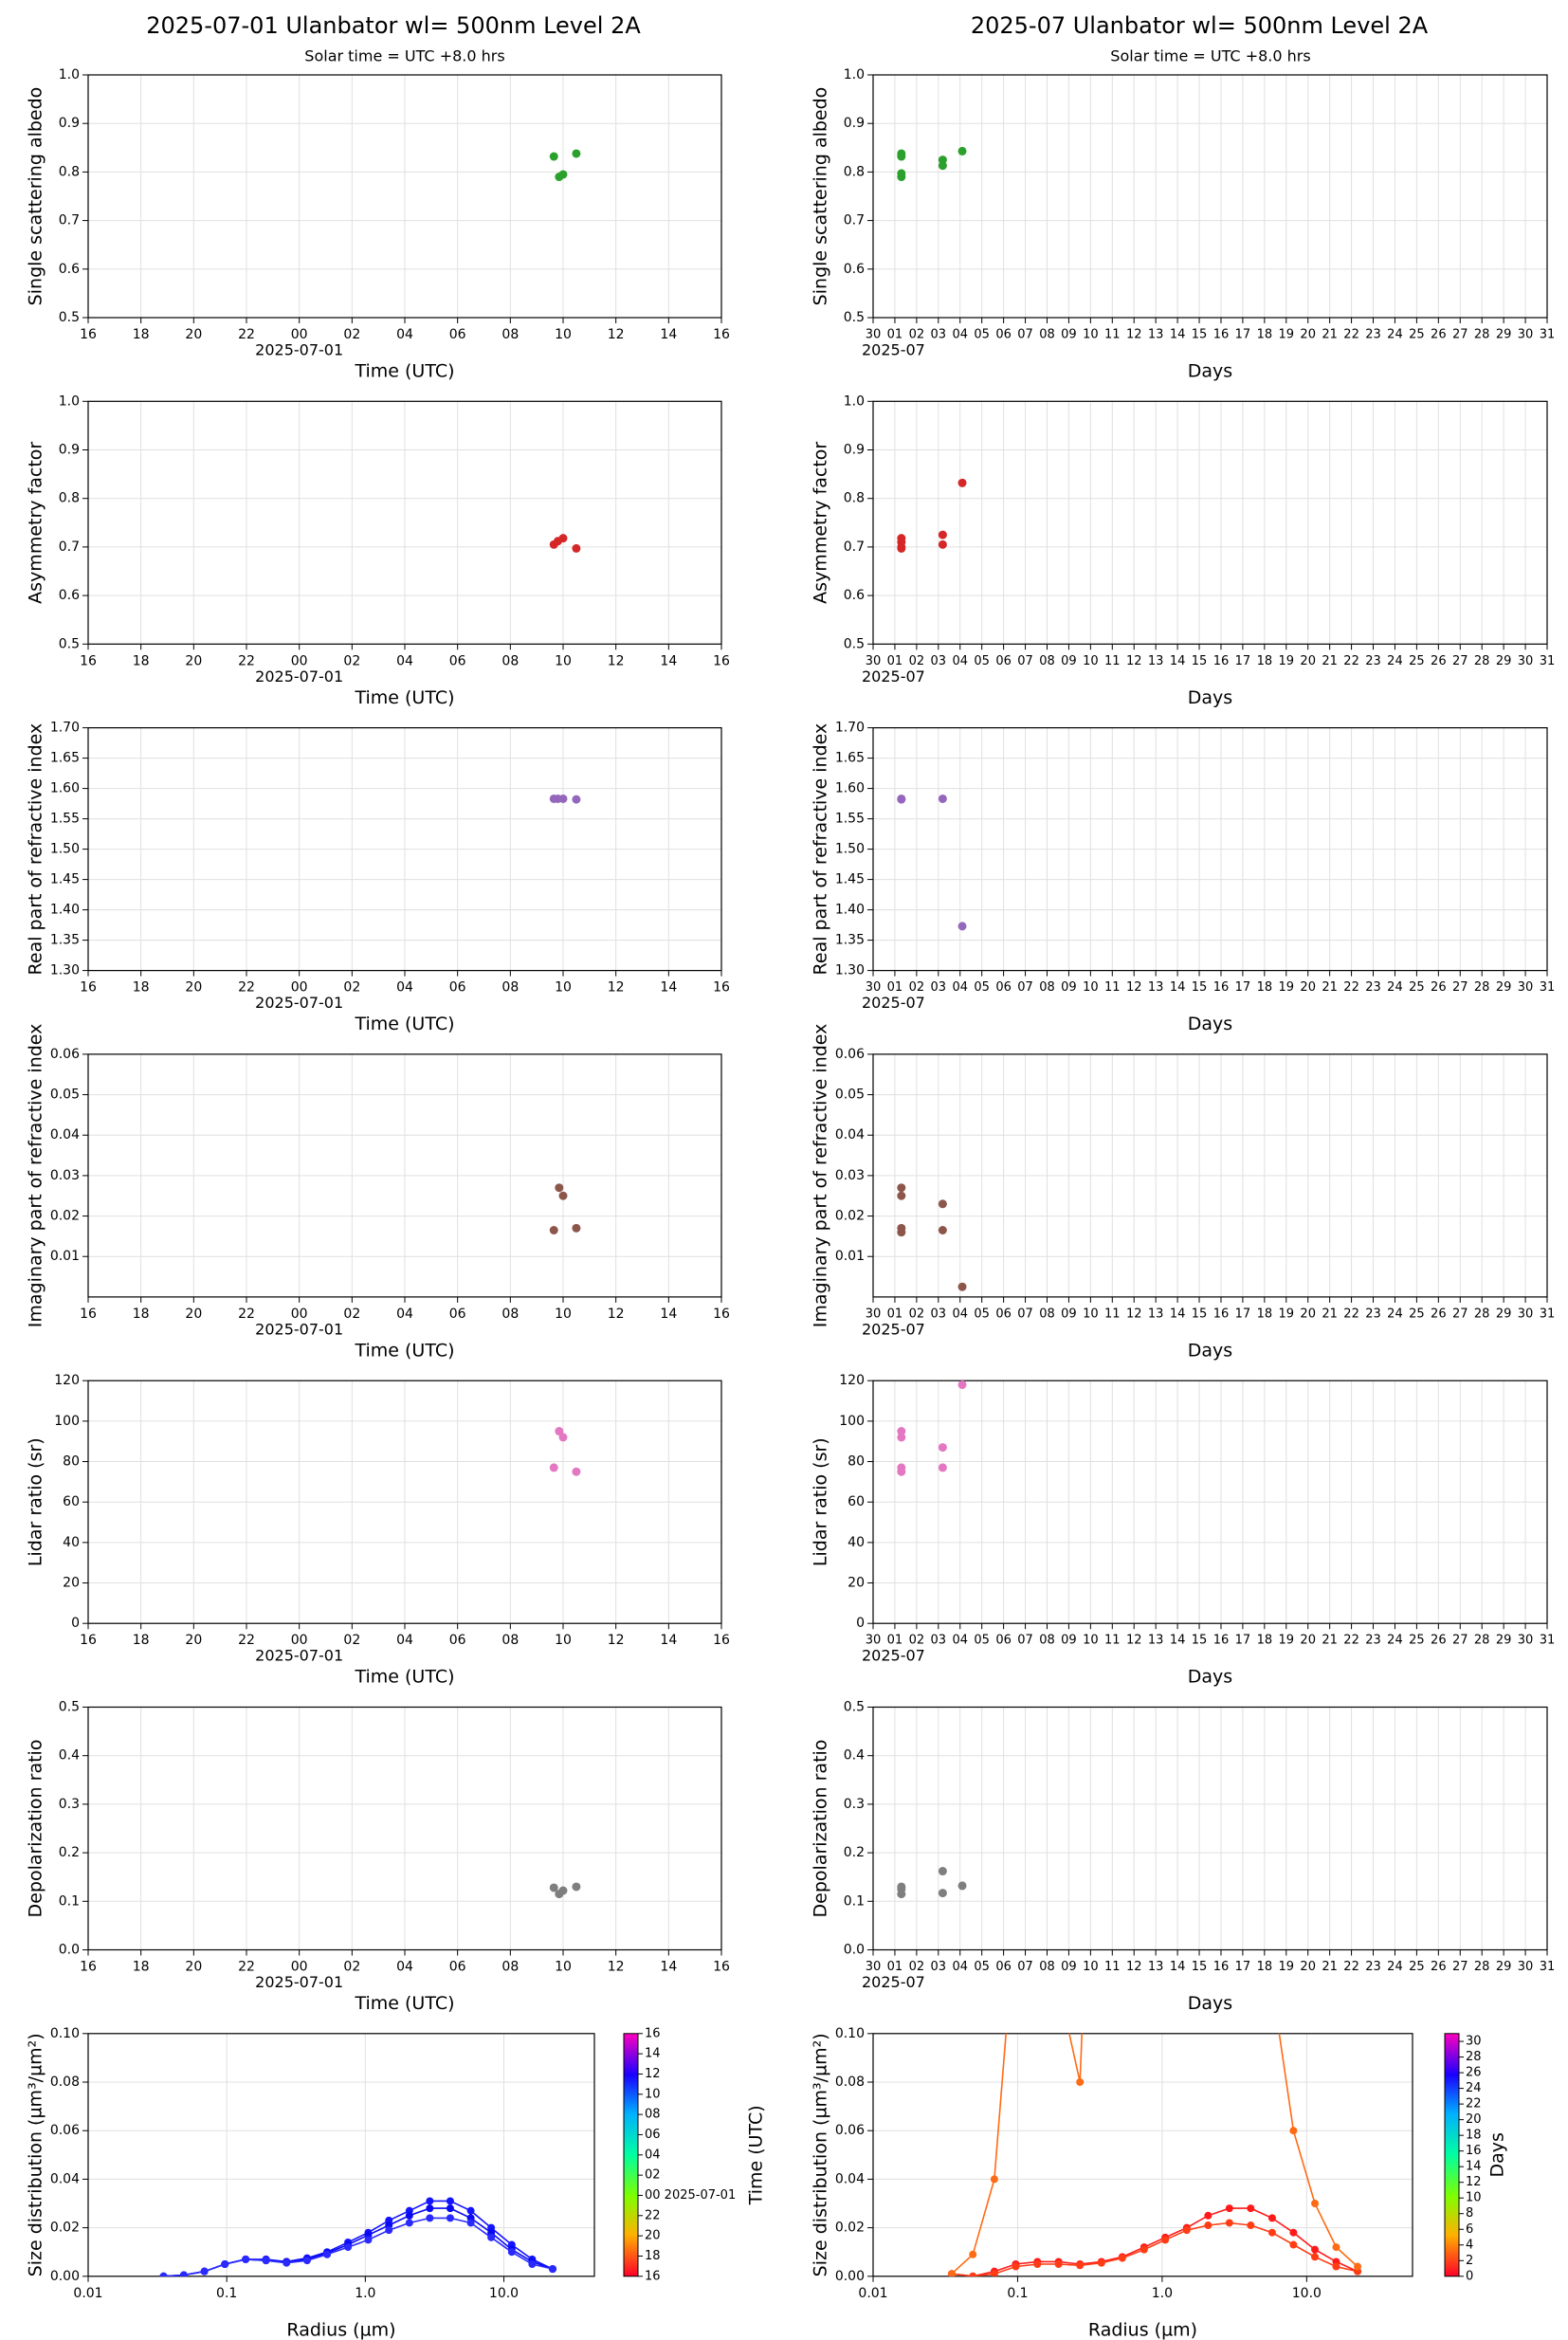  Describe the element at coordinates (69, 1804) in the screenshot. I see `y-tick-label: 0.3` at that location.